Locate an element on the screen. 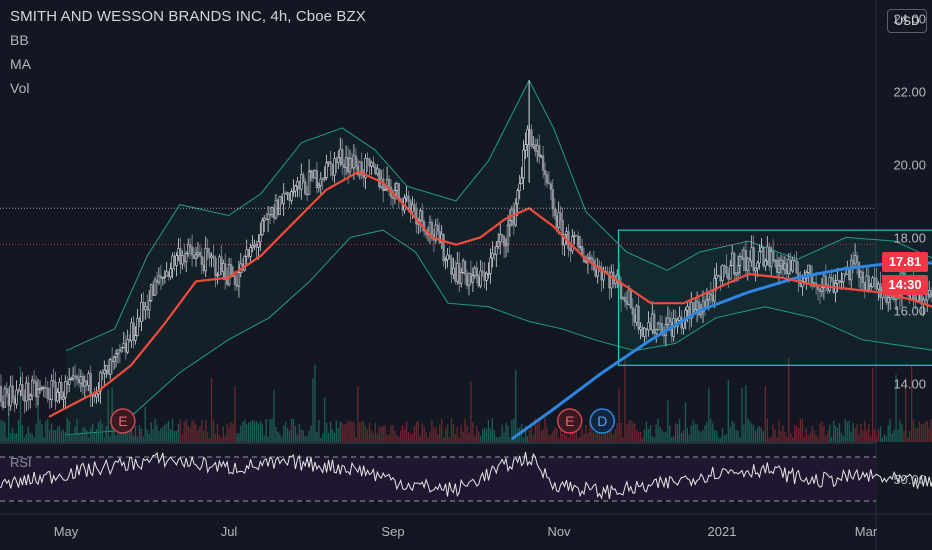  bar-countdown-tag: 14:30 is located at coordinates (905, 285).